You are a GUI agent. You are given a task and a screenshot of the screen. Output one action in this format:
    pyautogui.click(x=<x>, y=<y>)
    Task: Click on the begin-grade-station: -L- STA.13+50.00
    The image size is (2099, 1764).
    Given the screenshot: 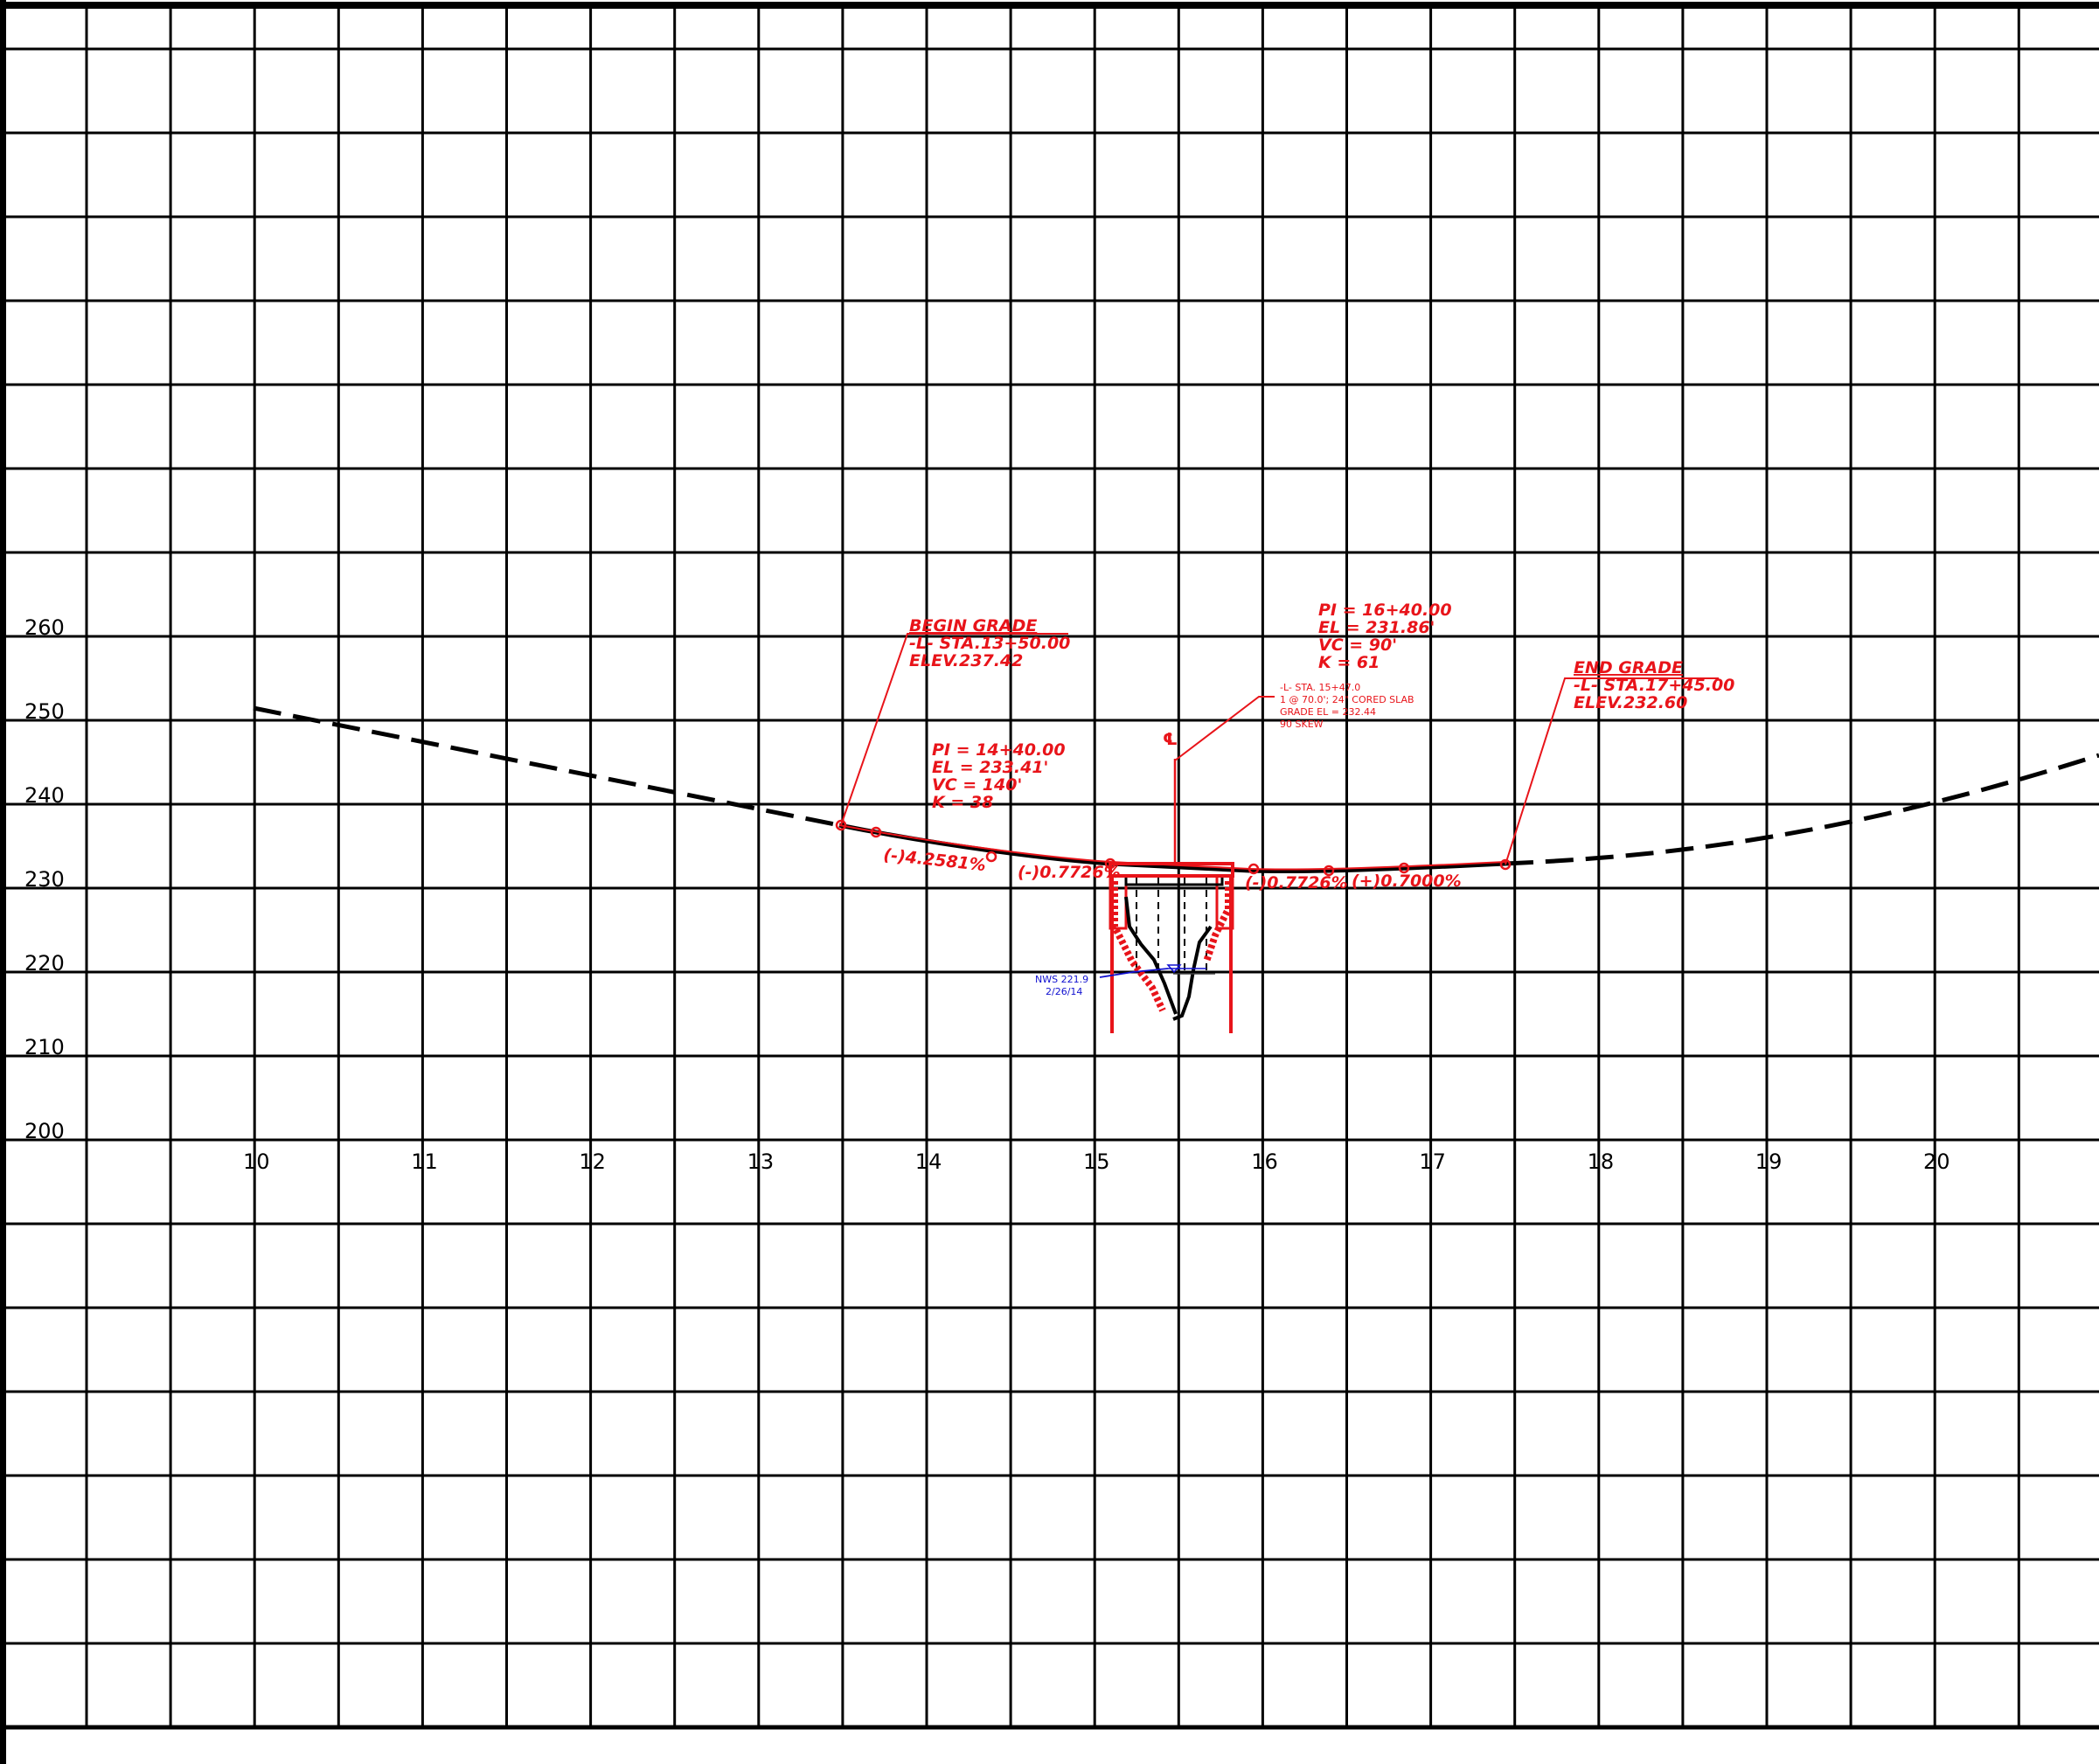 What is the action you would take?
    pyautogui.click(x=989, y=643)
    